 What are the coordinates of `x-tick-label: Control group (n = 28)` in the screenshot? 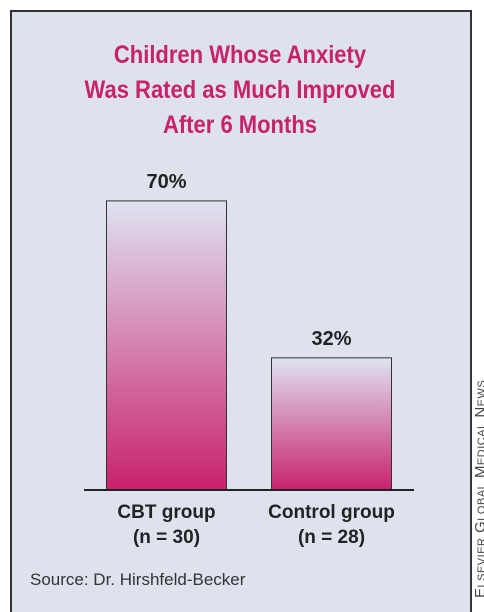 It's located at (331, 525).